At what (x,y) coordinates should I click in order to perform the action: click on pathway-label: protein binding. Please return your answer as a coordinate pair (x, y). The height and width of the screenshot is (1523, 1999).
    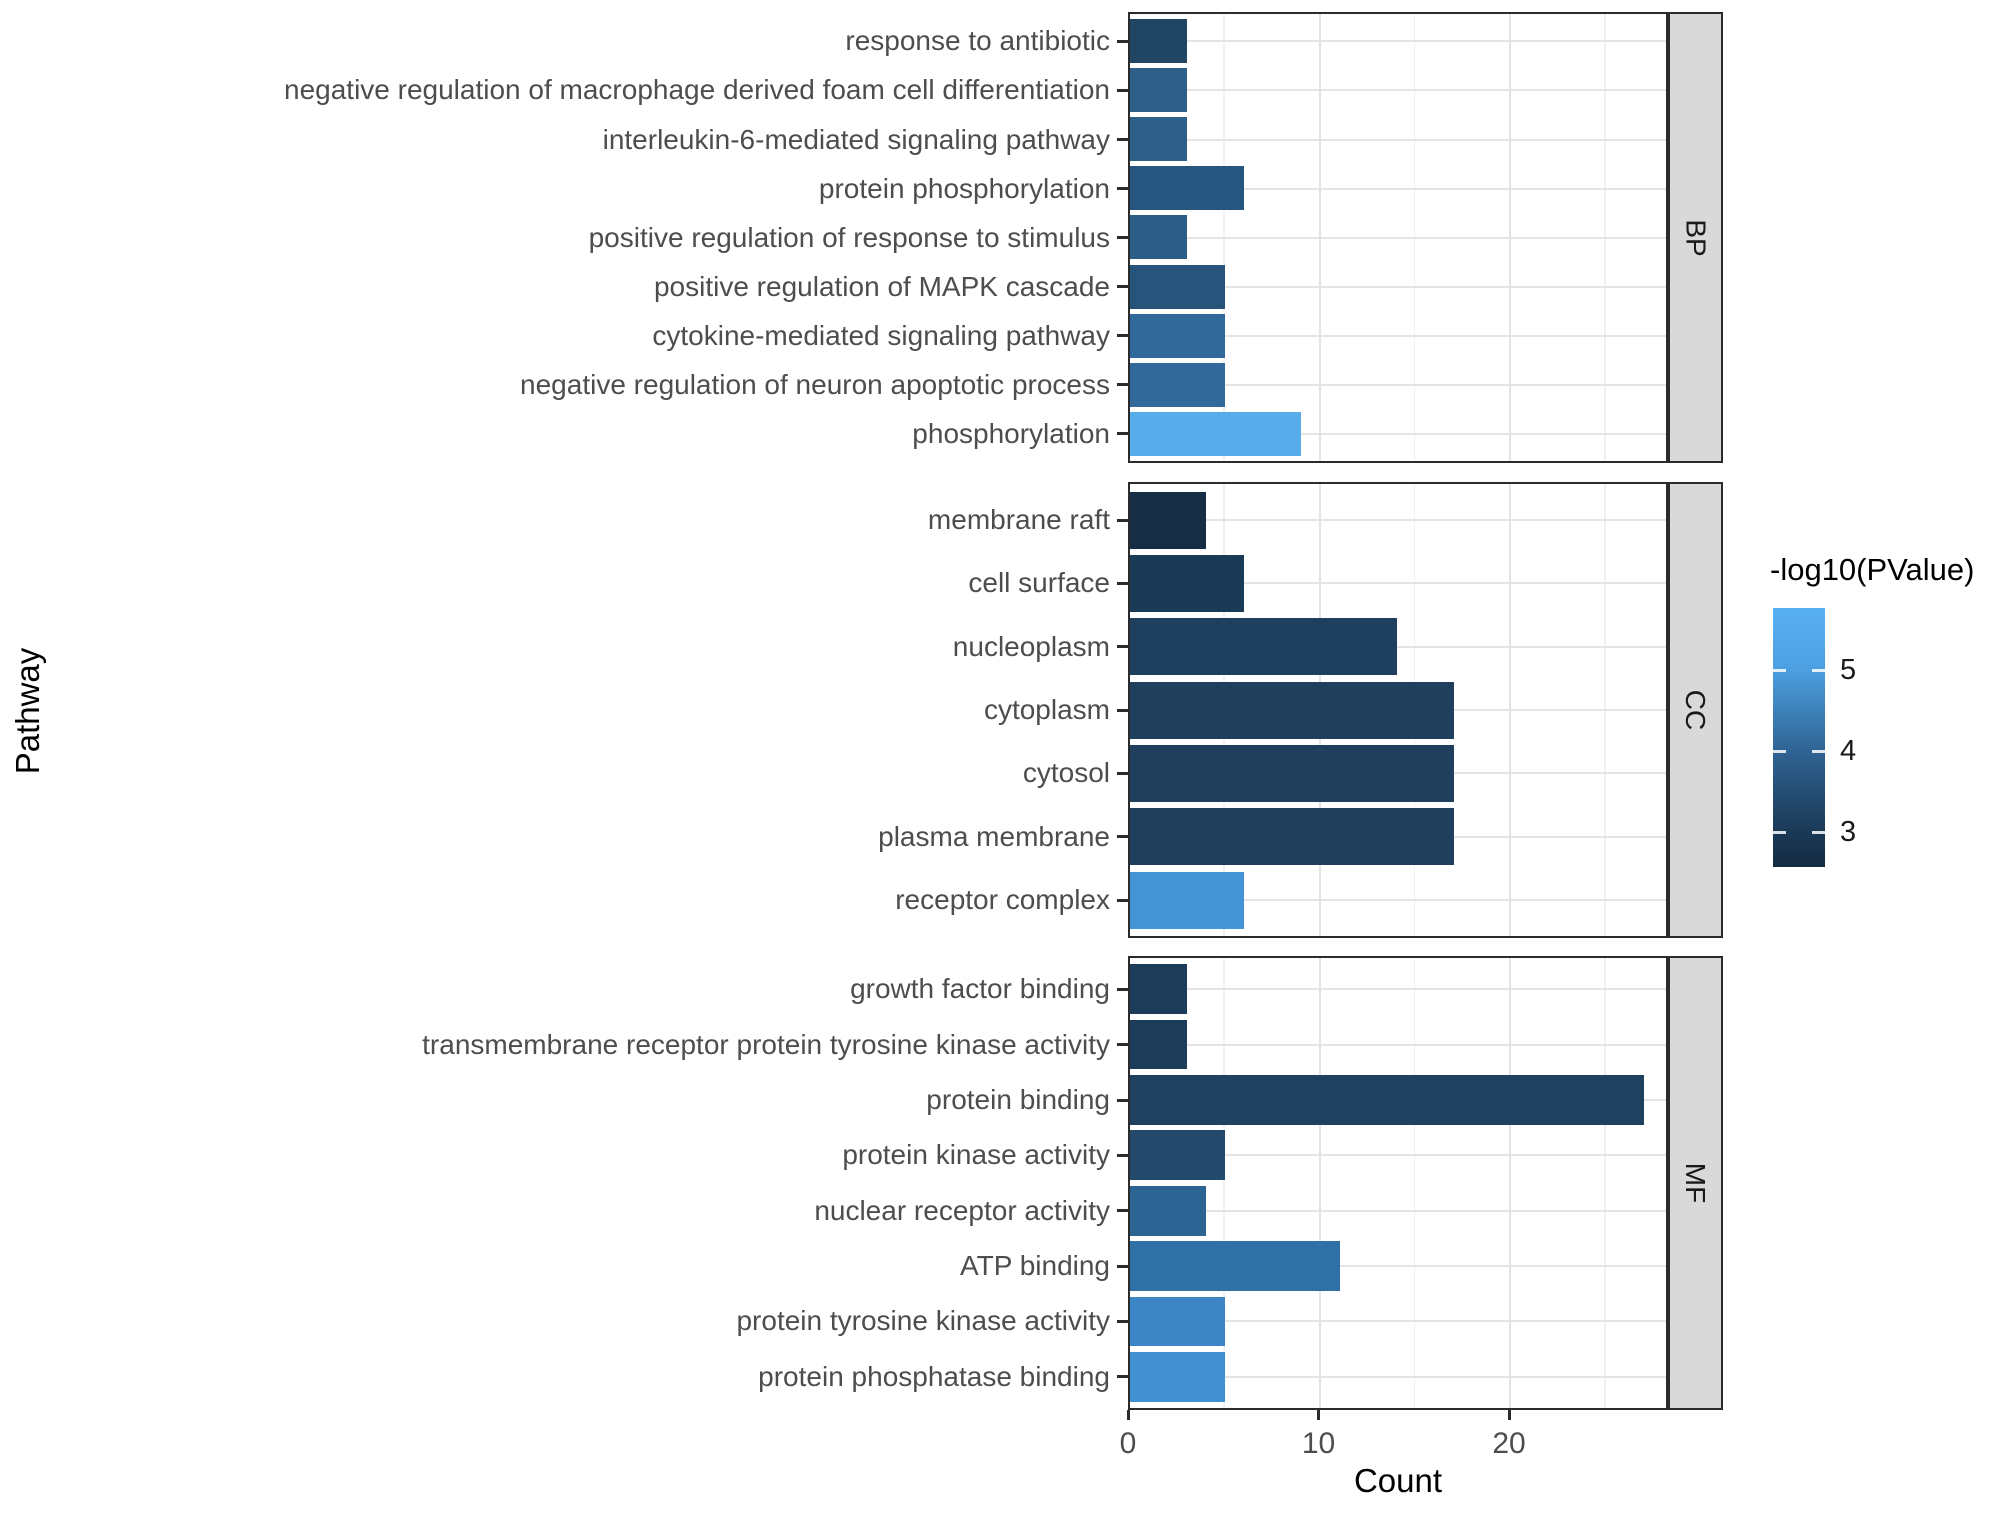
    Looking at the image, I should click on (1018, 1099).